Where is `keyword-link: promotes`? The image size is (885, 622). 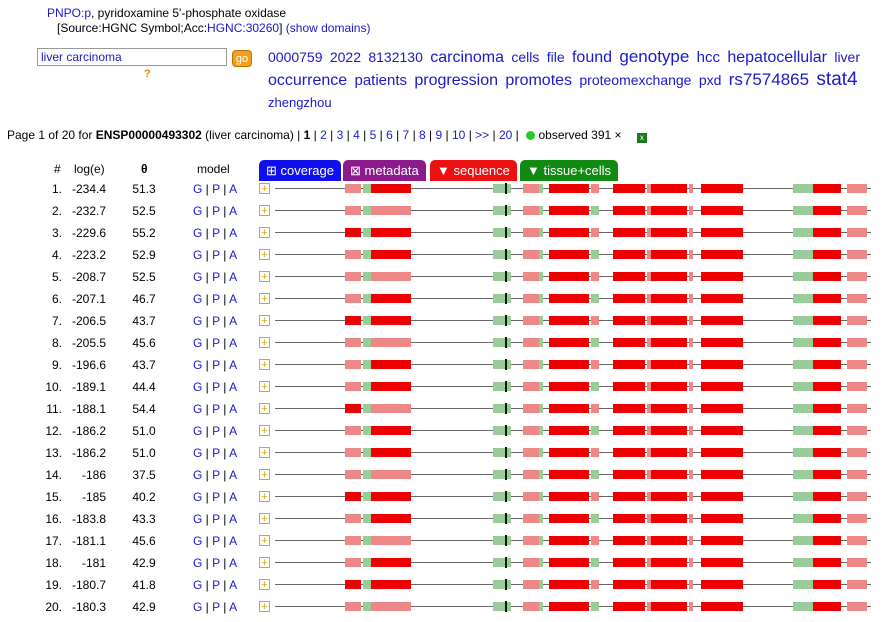
keyword-link: promotes is located at coordinates (539, 80).